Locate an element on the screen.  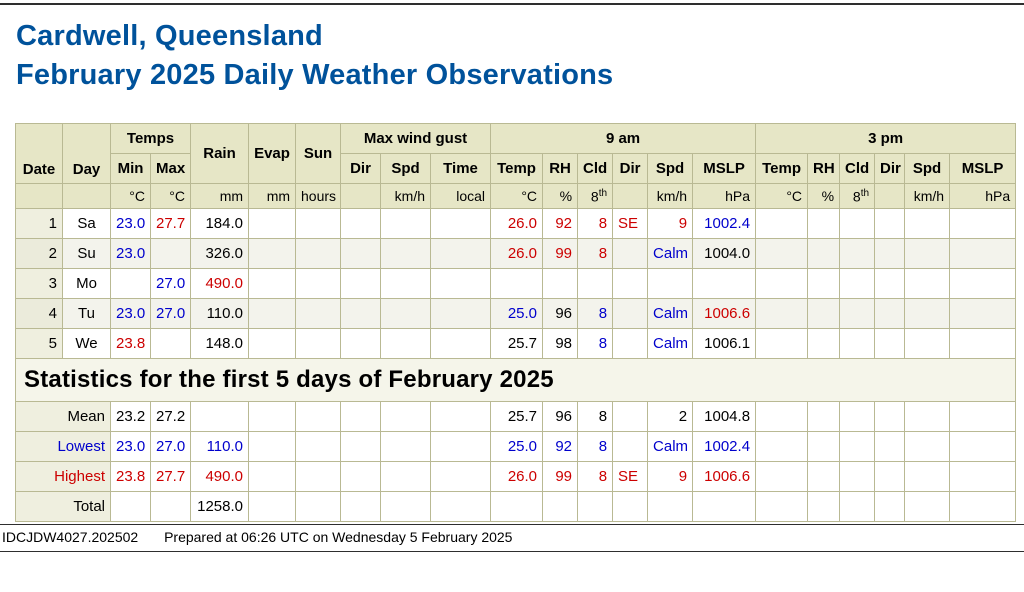
unit-3pm-mslp: hPa is located at coordinates (983, 196).